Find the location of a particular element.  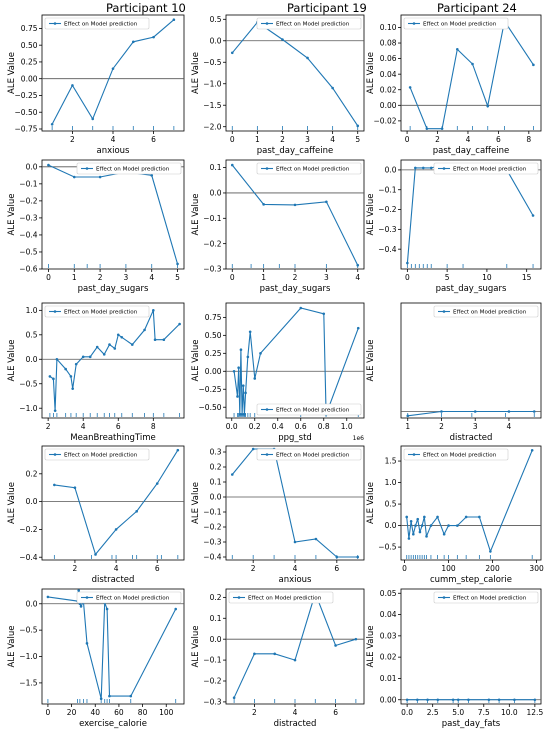

x-tick-label: 300 is located at coordinates (536, 568).